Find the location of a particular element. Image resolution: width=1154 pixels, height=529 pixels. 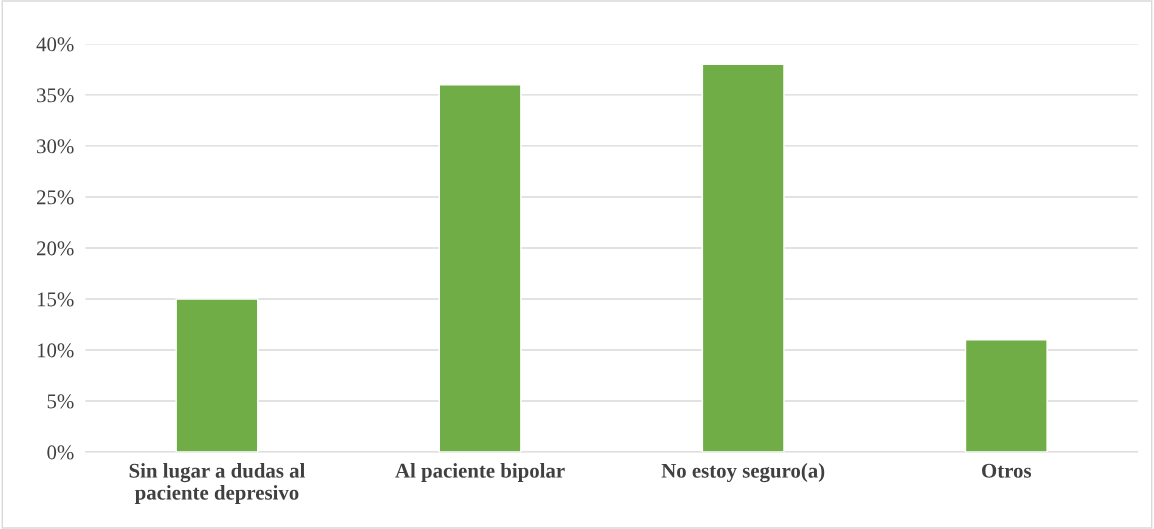

x-tick-label: Sin lugar a dudas al paciente depresivo is located at coordinates (217, 483).